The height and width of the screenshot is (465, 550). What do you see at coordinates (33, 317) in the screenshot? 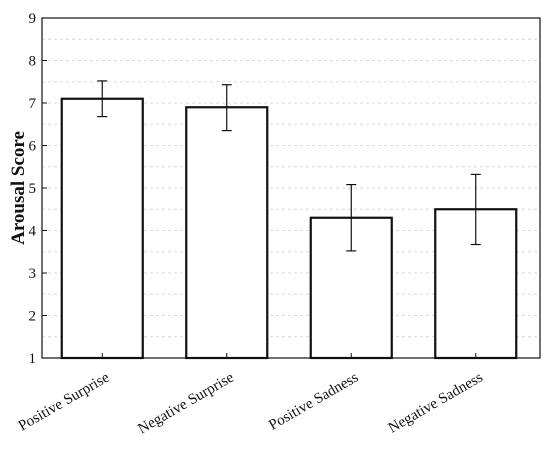
I see `y-tick-label: 2` at bounding box center [33, 317].